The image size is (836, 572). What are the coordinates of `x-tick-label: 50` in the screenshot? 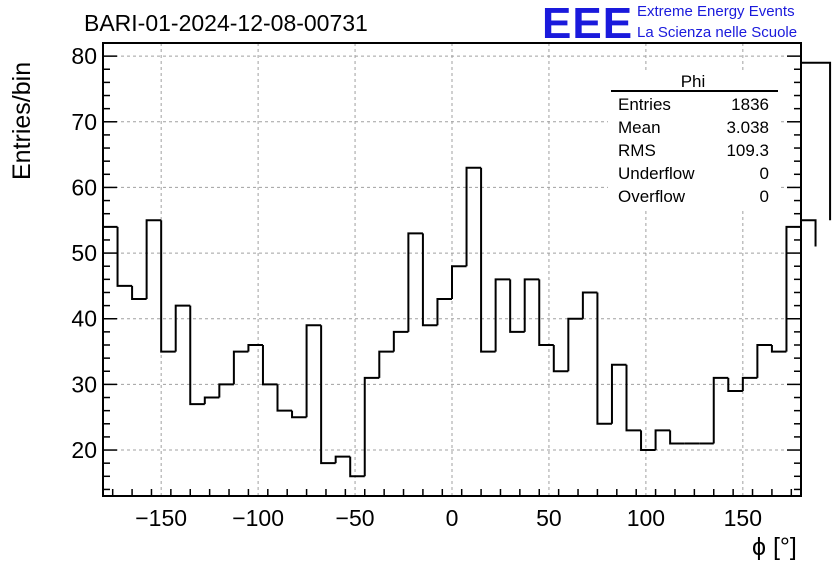 It's located at (549, 518).